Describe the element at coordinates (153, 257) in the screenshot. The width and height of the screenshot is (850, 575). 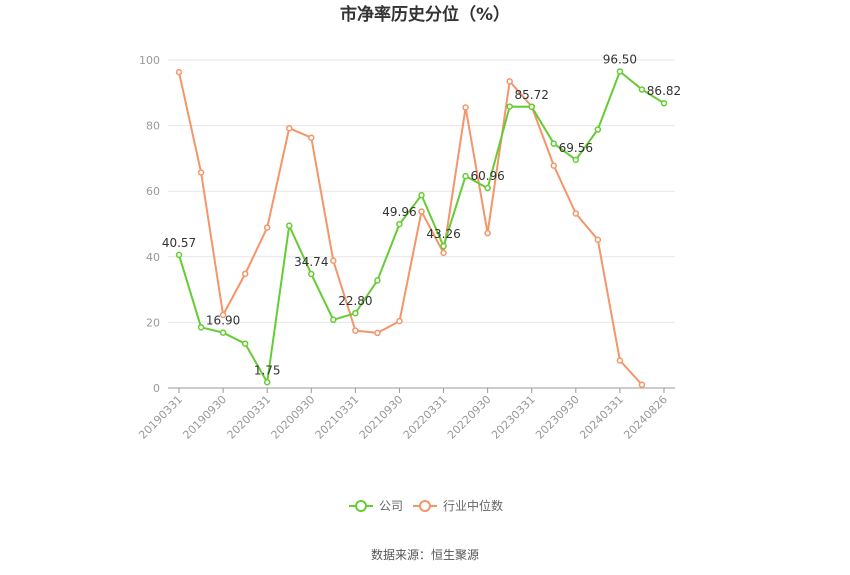
I see `y-tick-label: 40` at that location.